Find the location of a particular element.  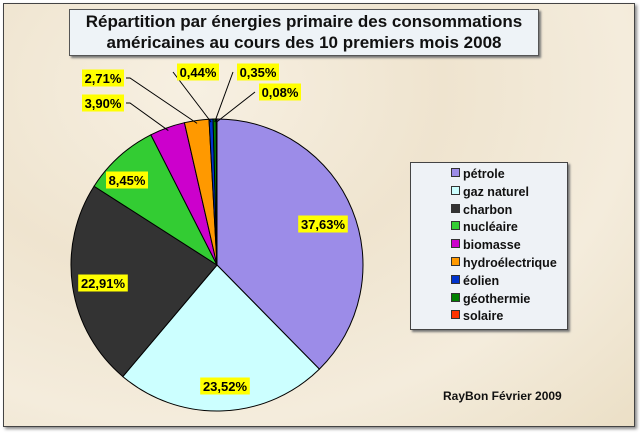

legend-label: hydroélectrique is located at coordinates (510, 263).